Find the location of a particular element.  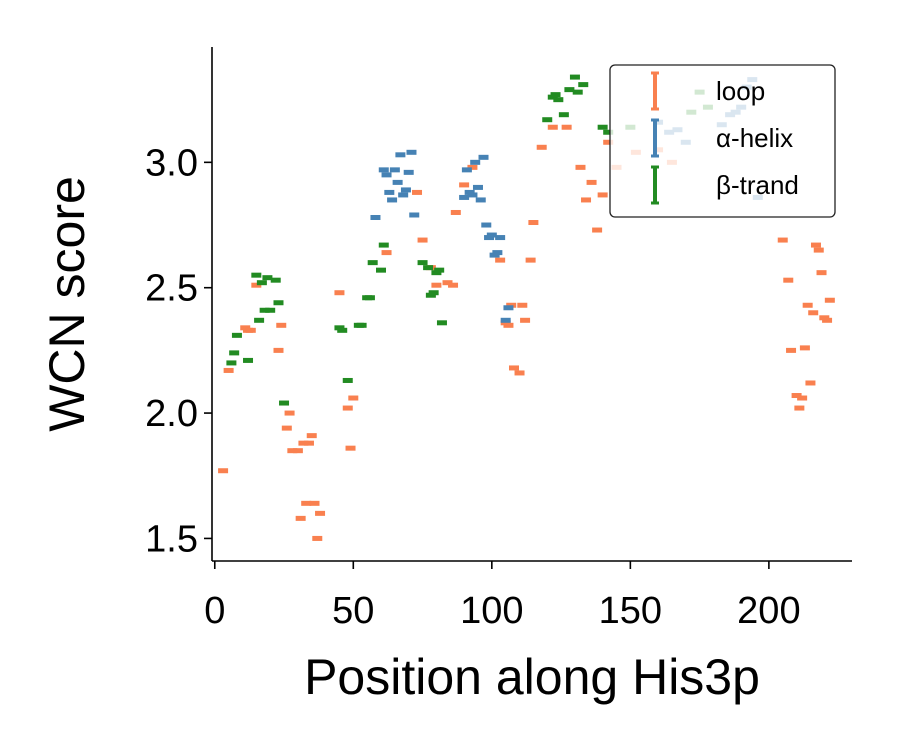

x-tick-label: 200 is located at coordinates (768, 611).